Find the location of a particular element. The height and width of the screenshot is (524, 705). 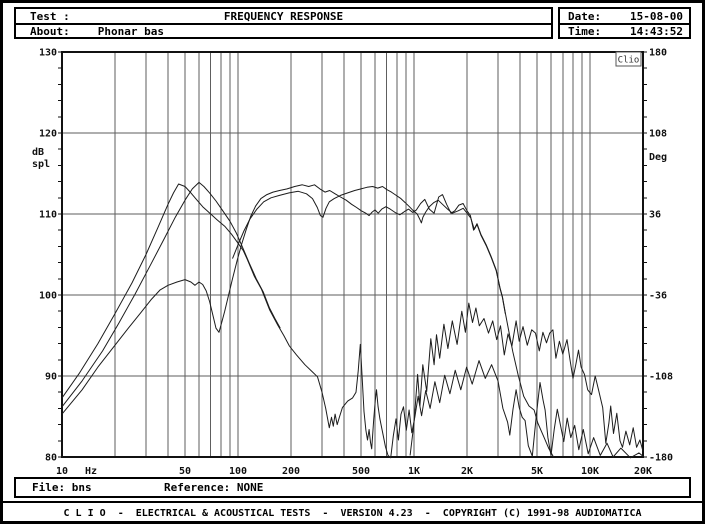

x-tick-20K: 20K is located at coordinates (643, 471).